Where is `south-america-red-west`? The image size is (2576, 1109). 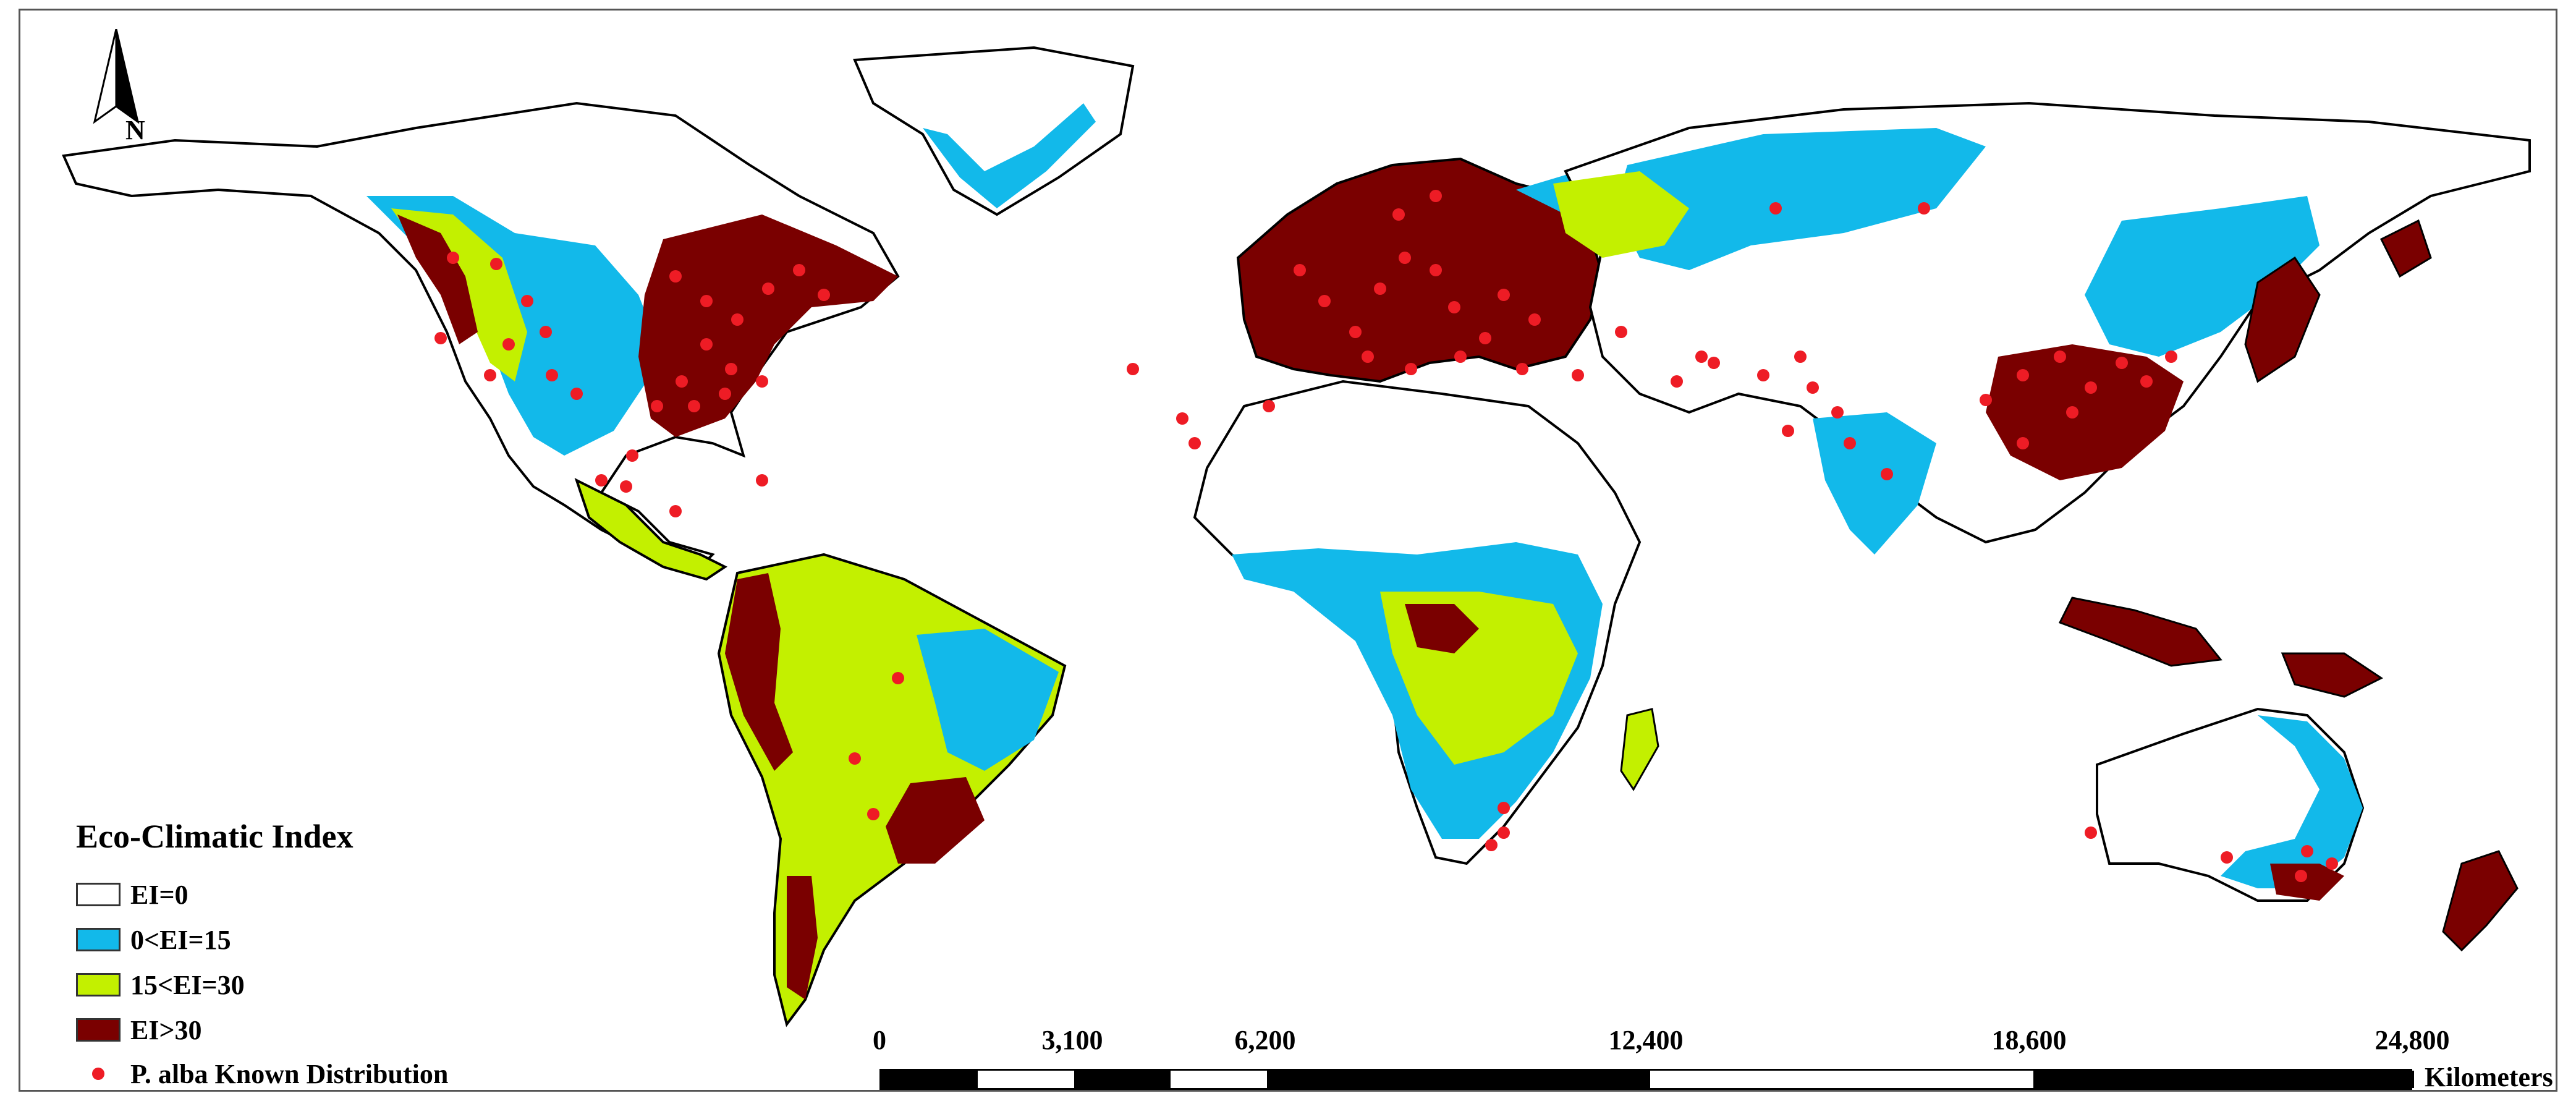
south-america-red-west is located at coordinates (759, 672).